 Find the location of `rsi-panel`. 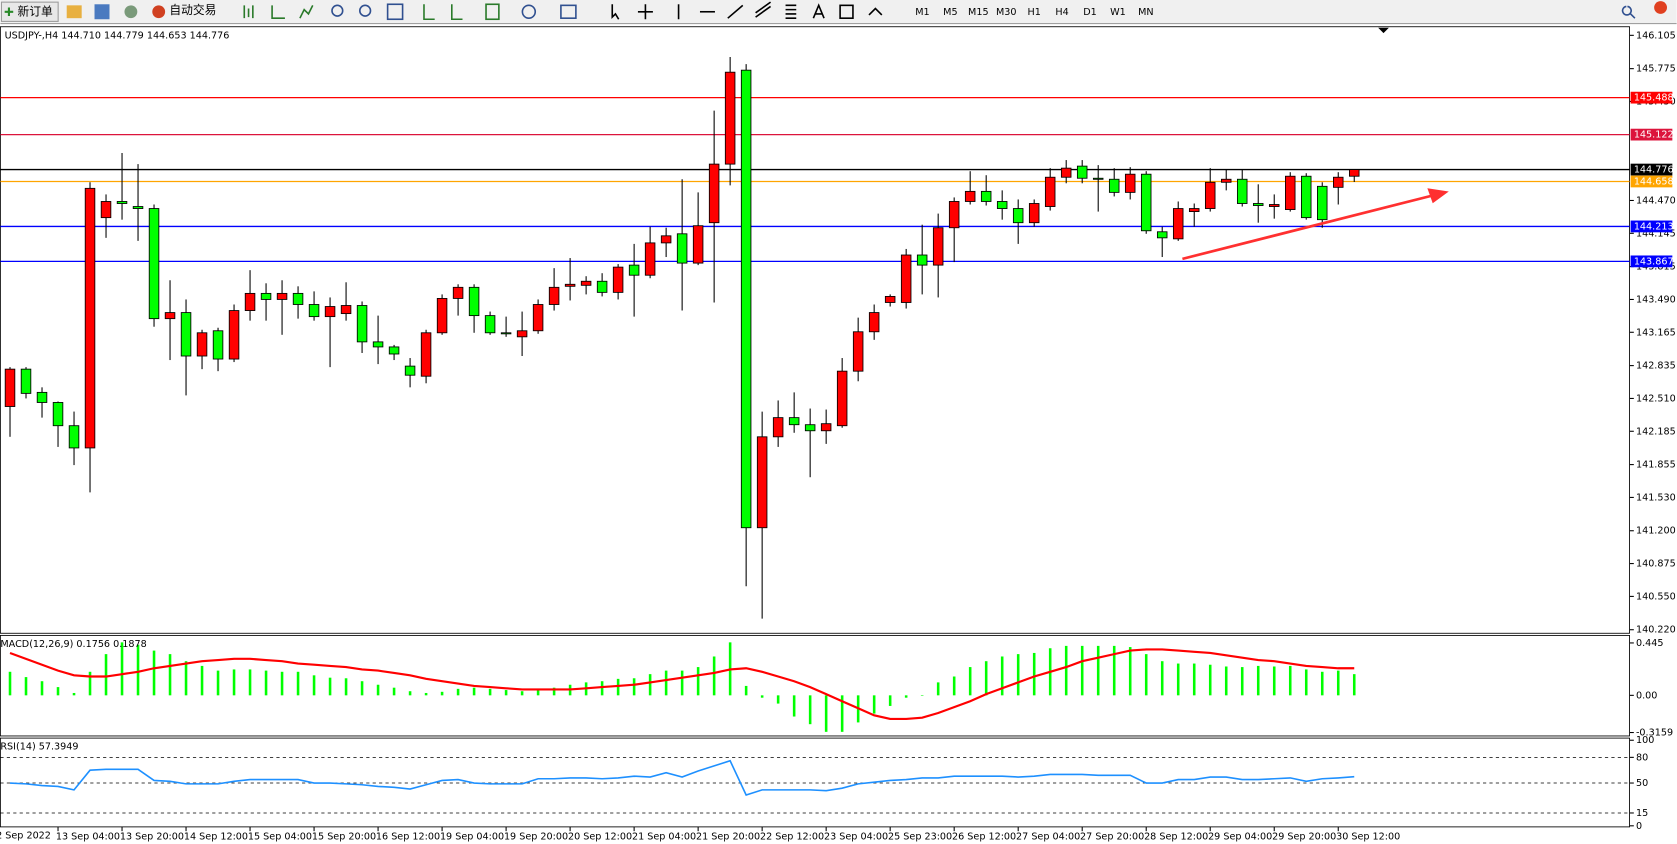

rsi-panel is located at coordinates (815, 782).